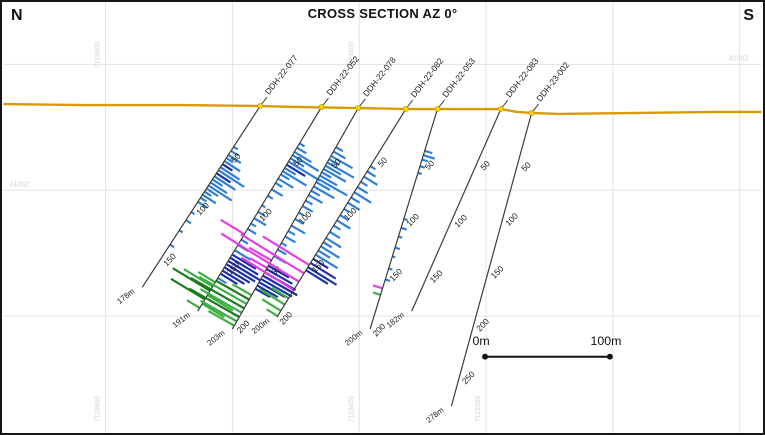 This screenshot has width=765, height=435. Describe the element at coordinates (434, 415) in the screenshot. I see `eoh-depth-label: 278m` at that location.